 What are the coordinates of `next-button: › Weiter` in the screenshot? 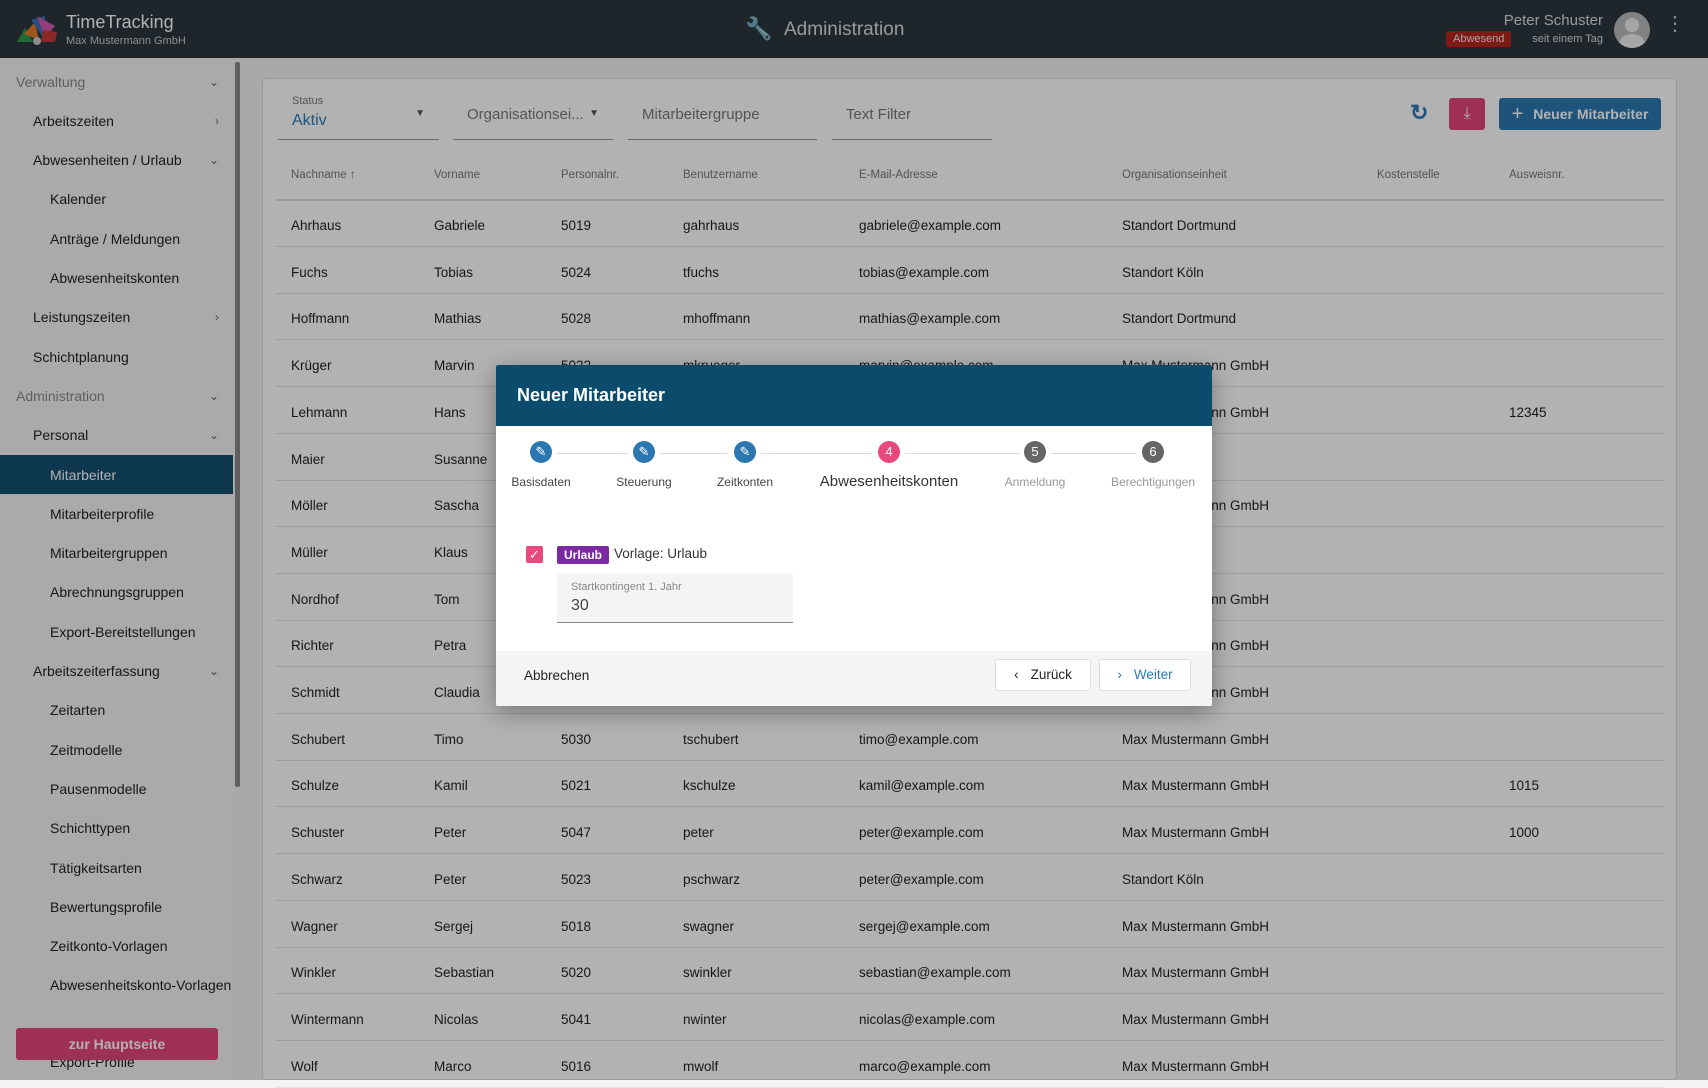 It's located at (1145, 675).